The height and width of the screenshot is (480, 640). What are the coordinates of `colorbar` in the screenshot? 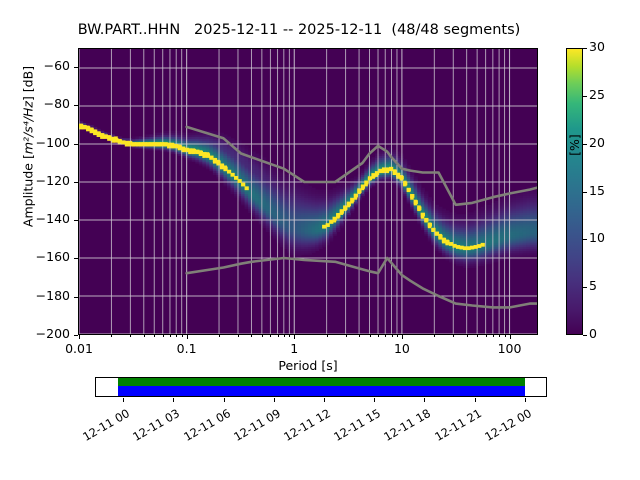 It's located at (574, 191).